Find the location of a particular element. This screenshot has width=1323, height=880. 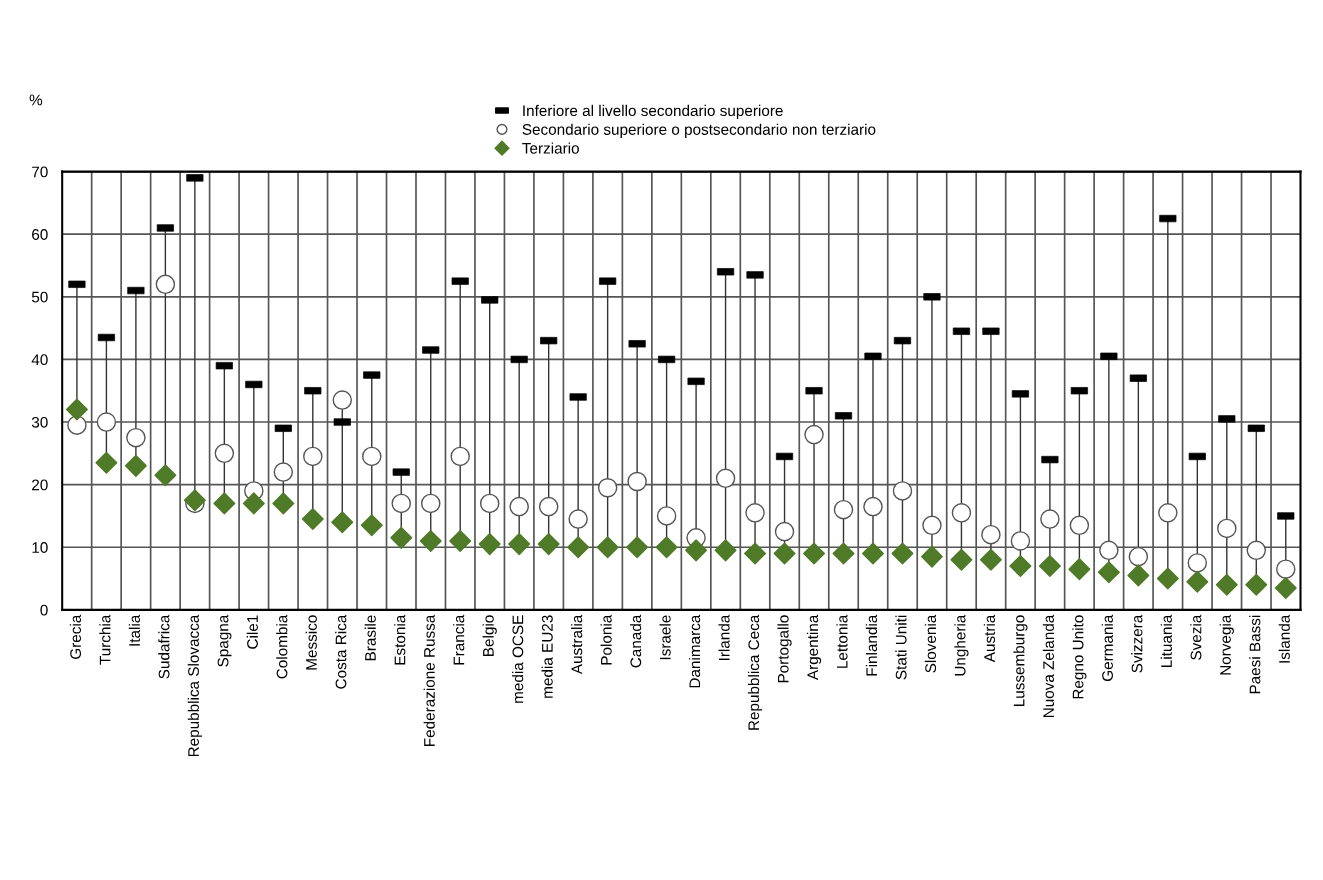

x-tick-label: media EU23 is located at coordinates (547, 656).